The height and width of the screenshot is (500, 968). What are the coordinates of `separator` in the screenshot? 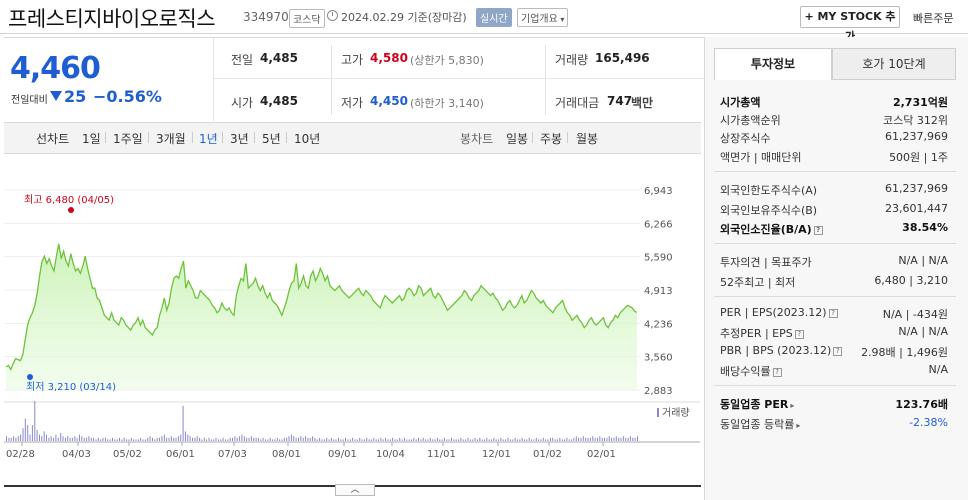 It's located at (532, 137).